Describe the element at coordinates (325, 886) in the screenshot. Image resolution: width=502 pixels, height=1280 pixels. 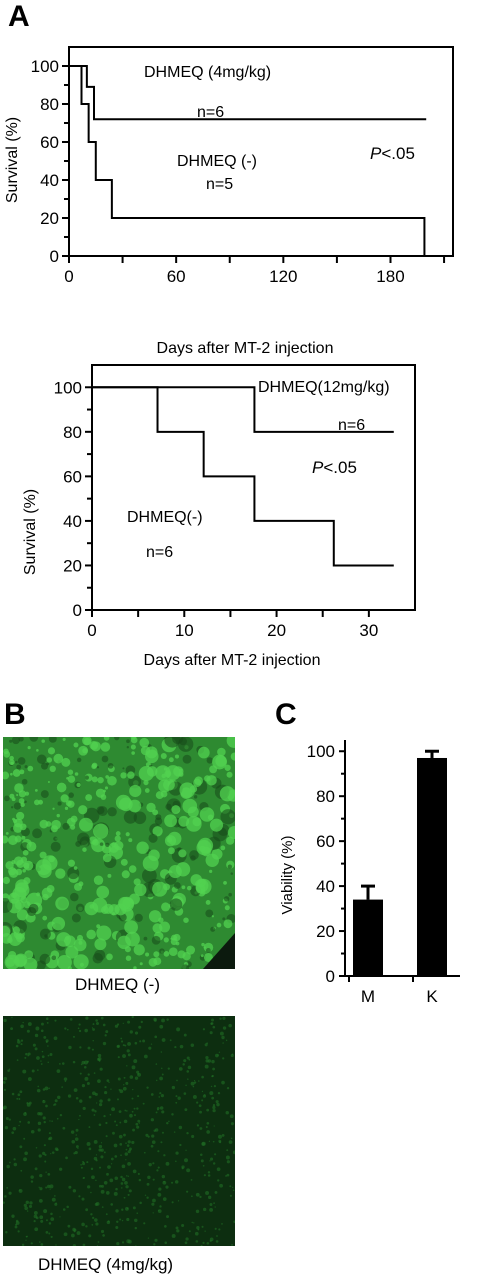
I see `y-tick-label: 40` at that location.